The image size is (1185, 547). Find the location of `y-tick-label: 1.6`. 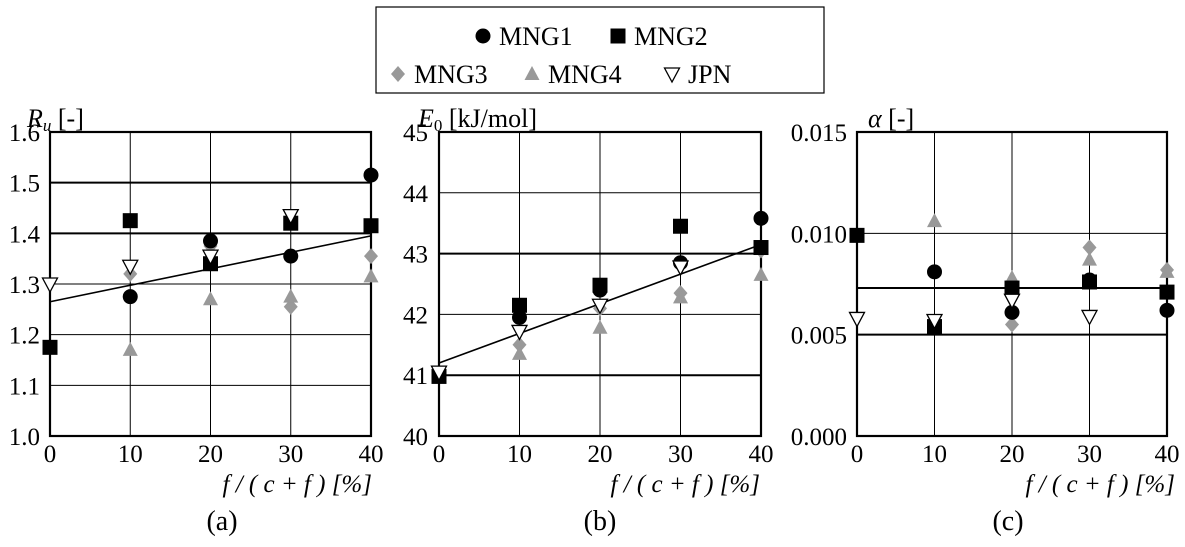

y-tick-label: 1.6 is located at coordinates (24, 133).